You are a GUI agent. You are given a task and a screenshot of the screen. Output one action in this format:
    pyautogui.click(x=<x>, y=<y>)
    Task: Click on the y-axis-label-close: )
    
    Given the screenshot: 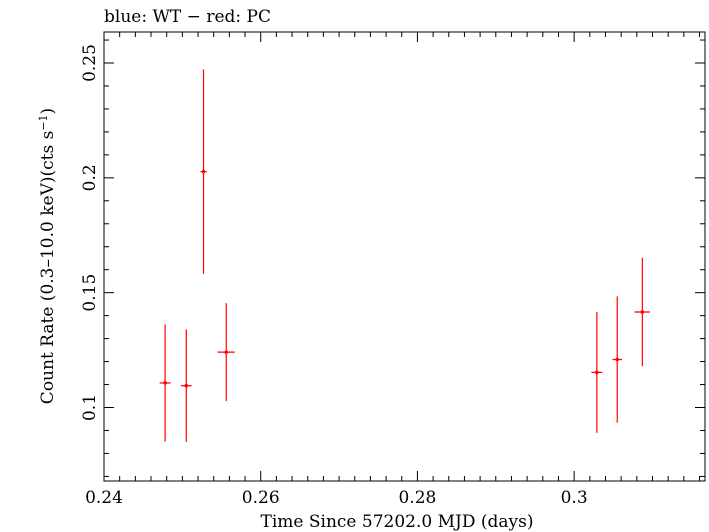 What is the action you would take?
    pyautogui.click(x=48, y=111)
    